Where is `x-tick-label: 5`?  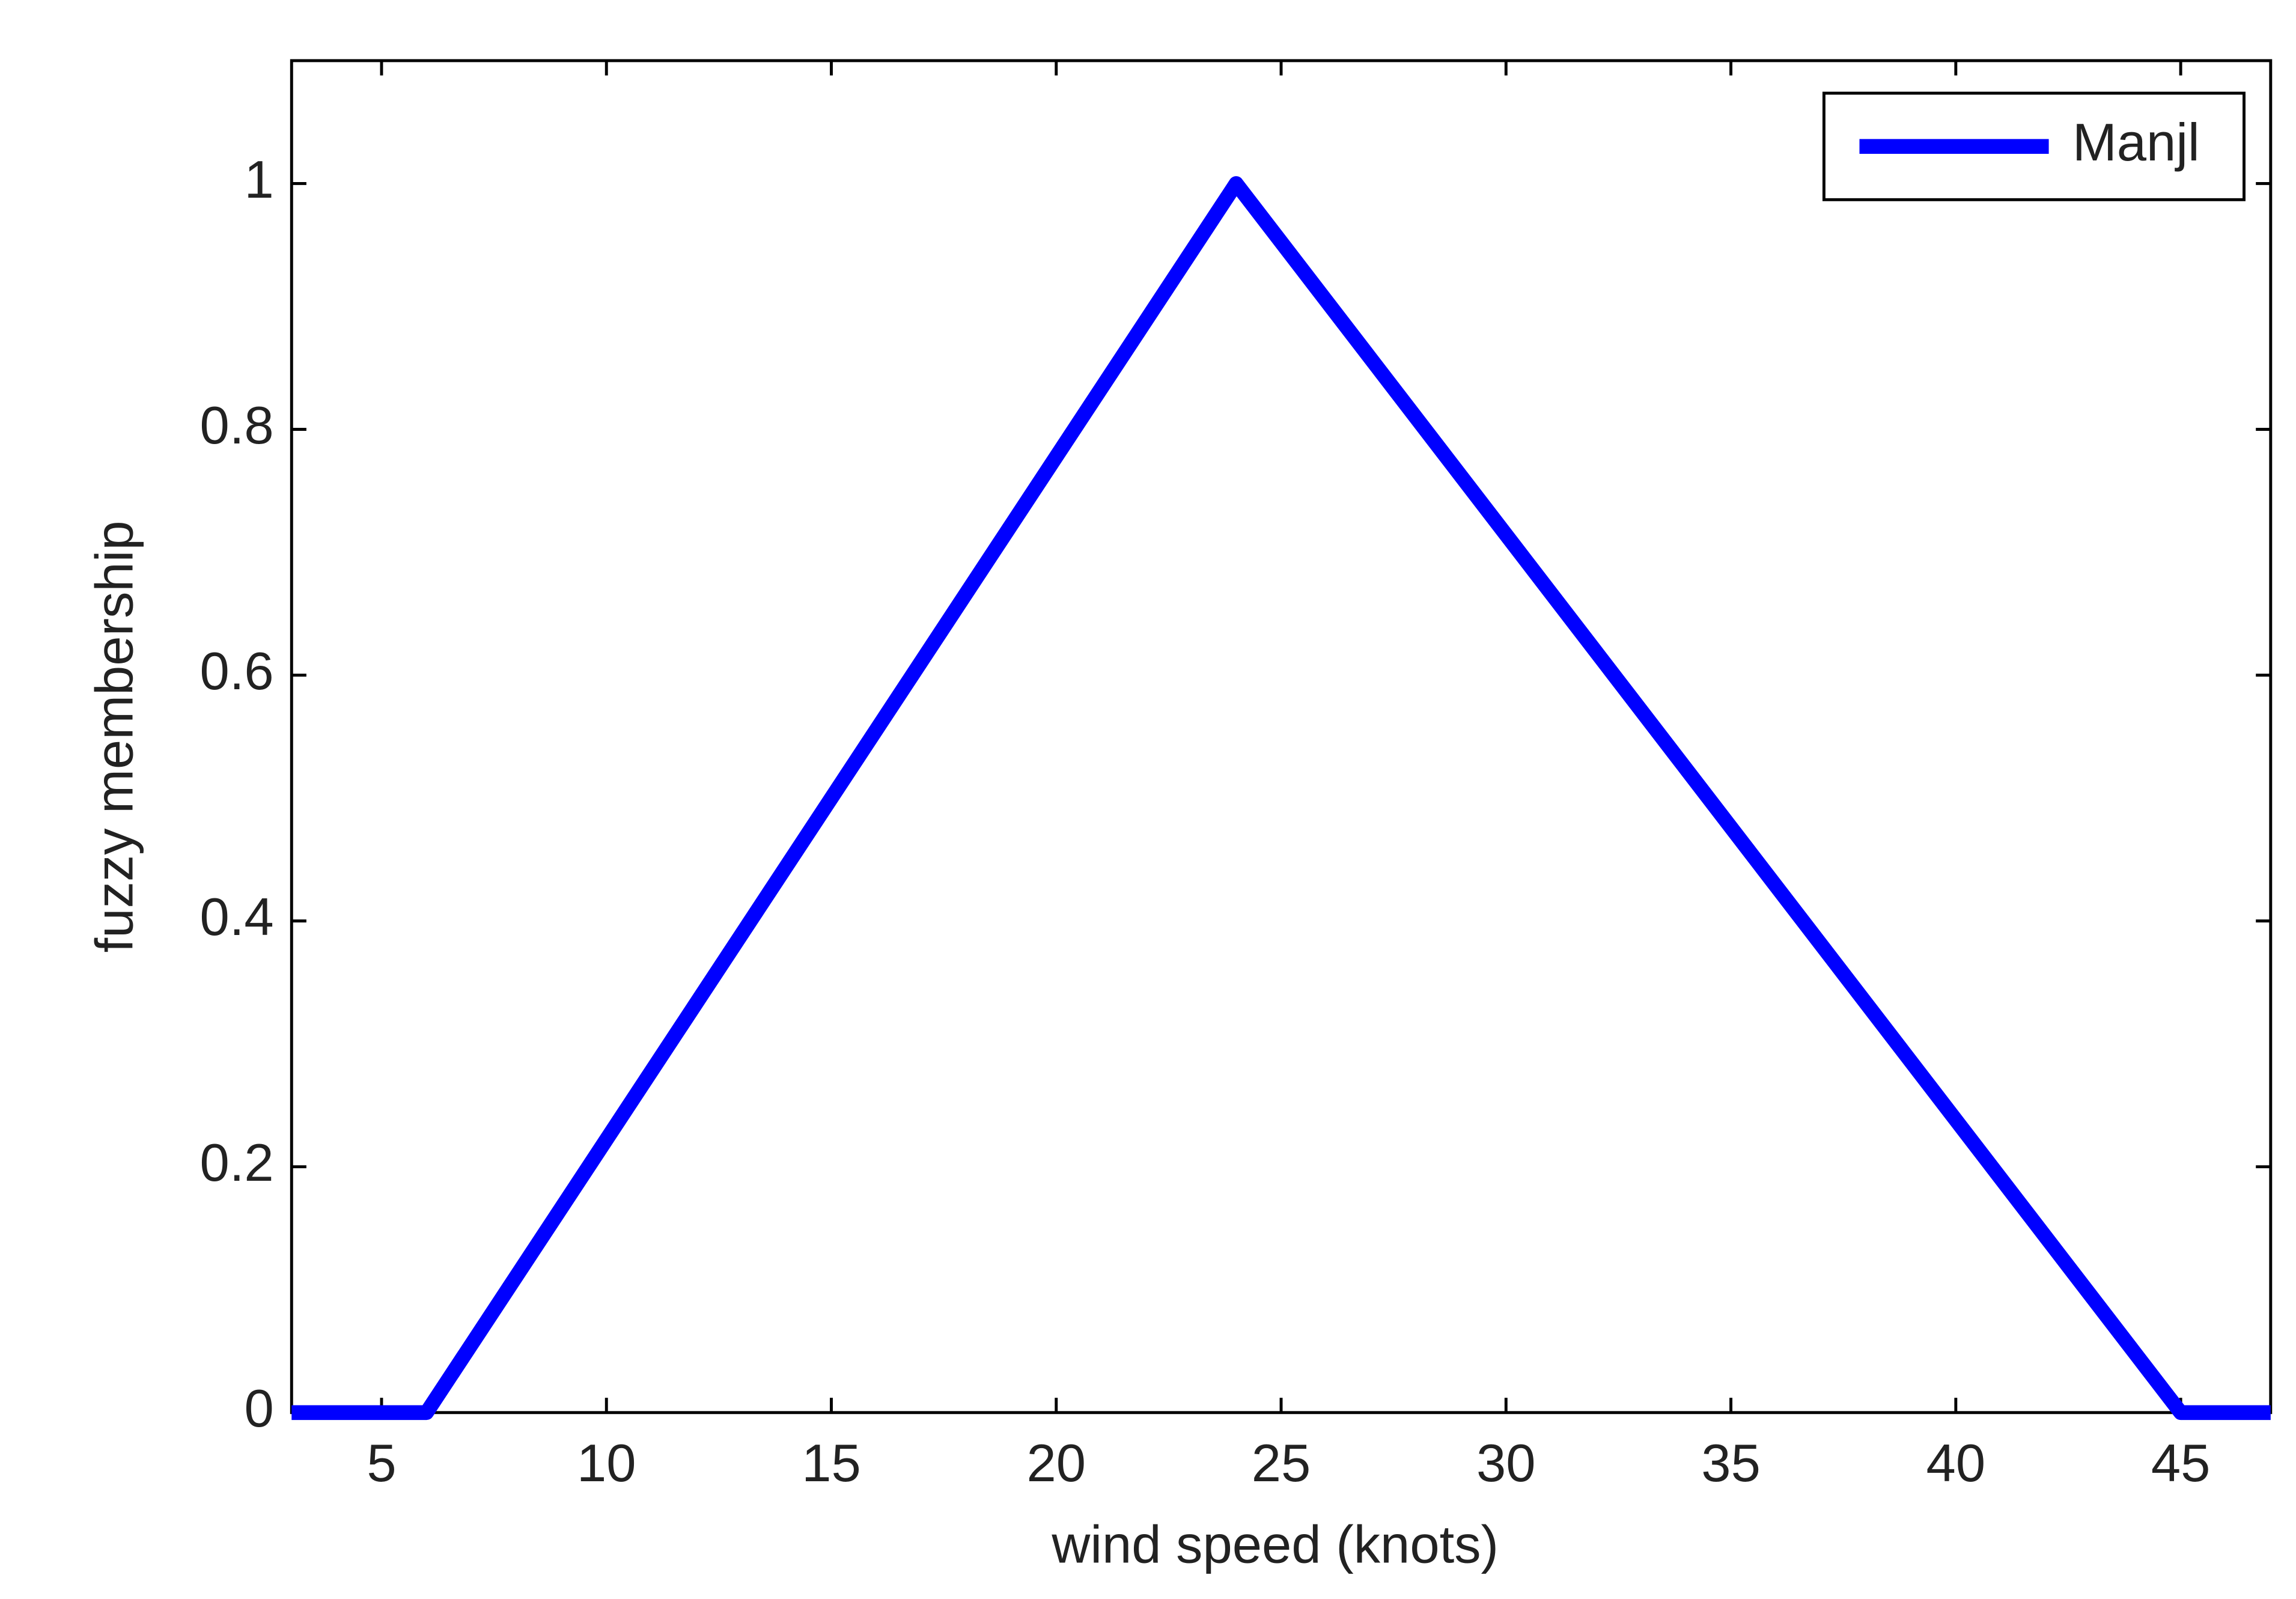 x-tick-label: 5 is located at coordinates (381, 1463).